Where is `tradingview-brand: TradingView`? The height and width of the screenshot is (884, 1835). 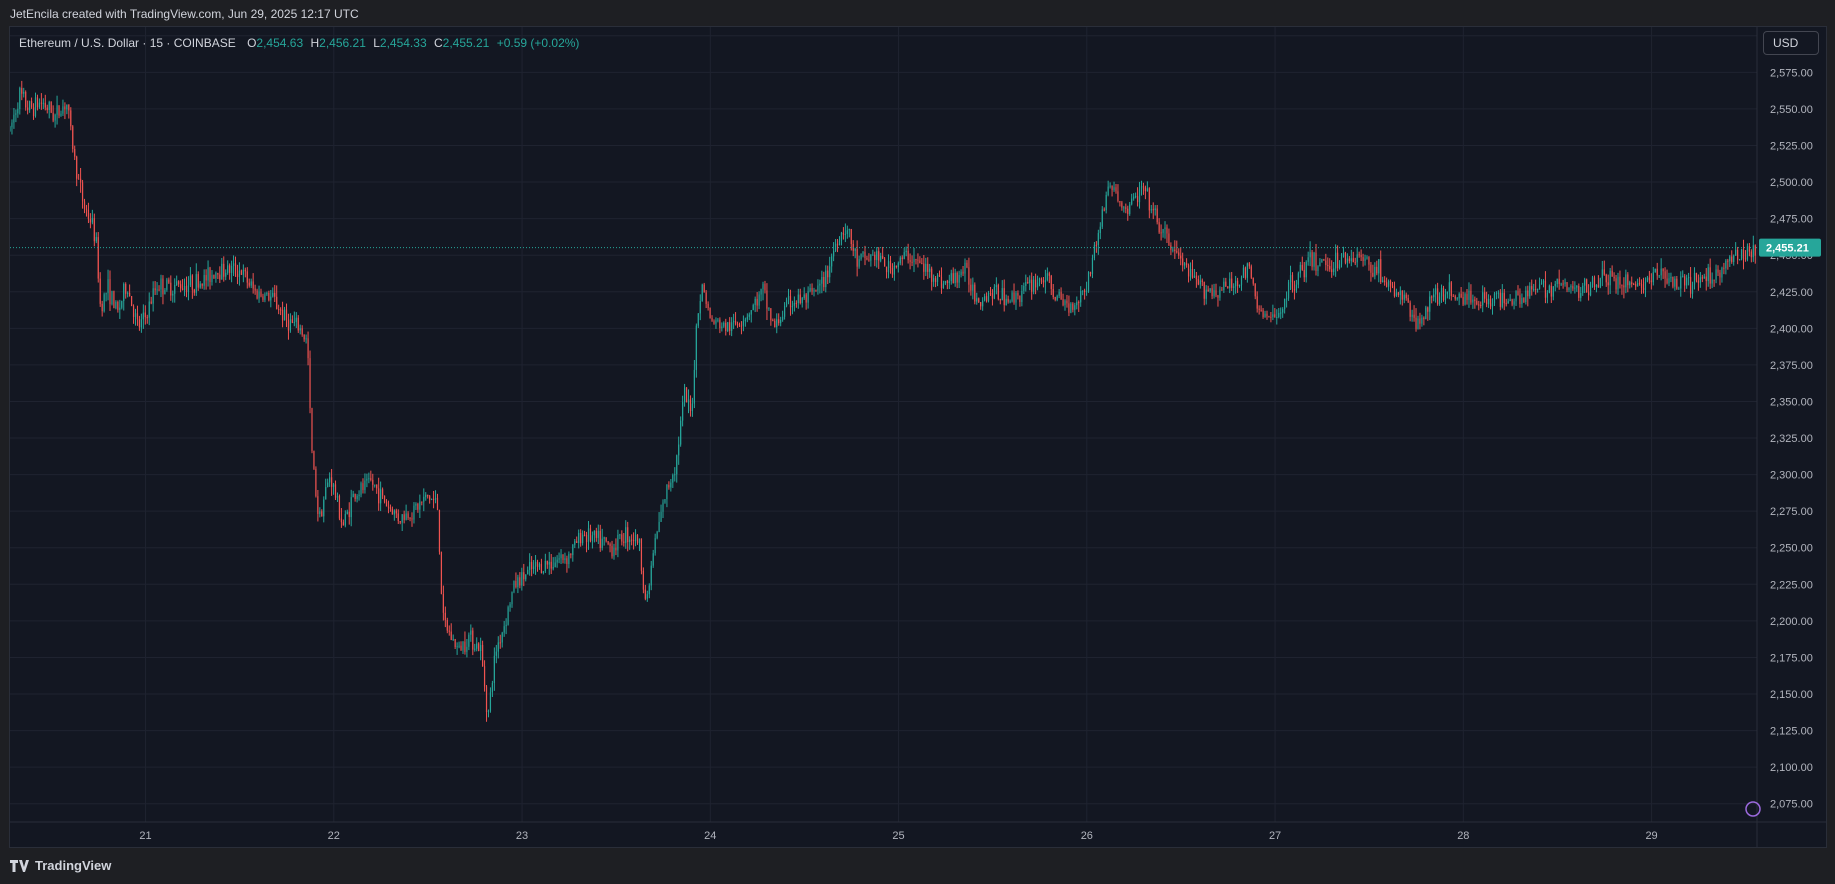
tradingview-brand: TradingView is located at coordinates (60, 865).